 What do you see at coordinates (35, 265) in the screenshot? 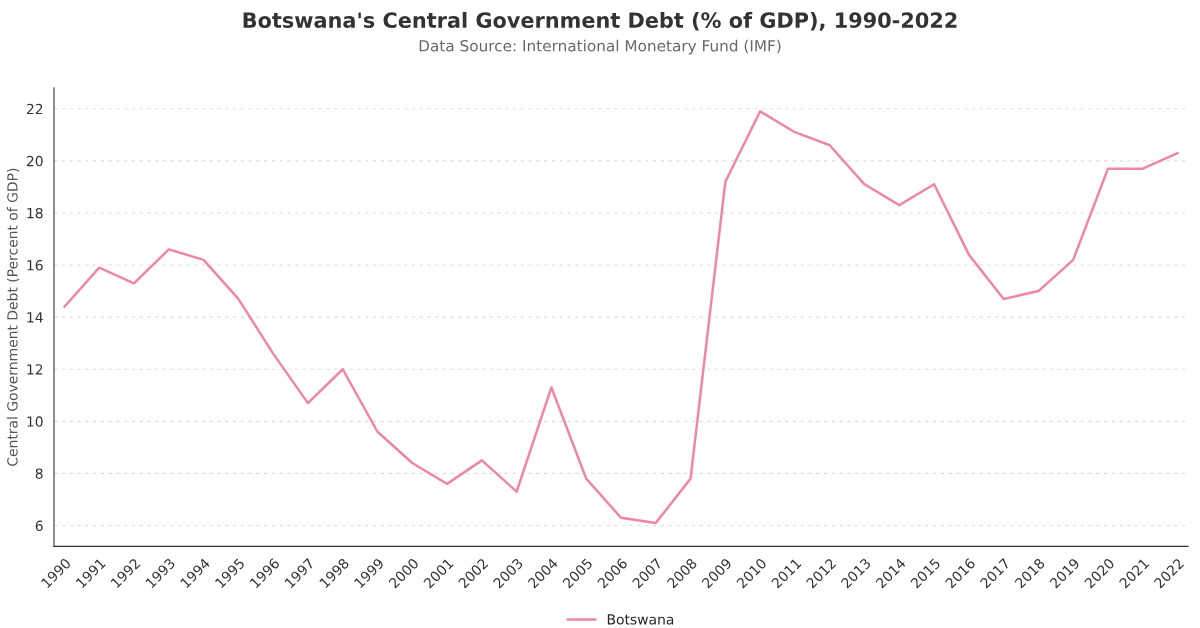
I see `y-tick-label: 16` at bounding box center [35, 265].